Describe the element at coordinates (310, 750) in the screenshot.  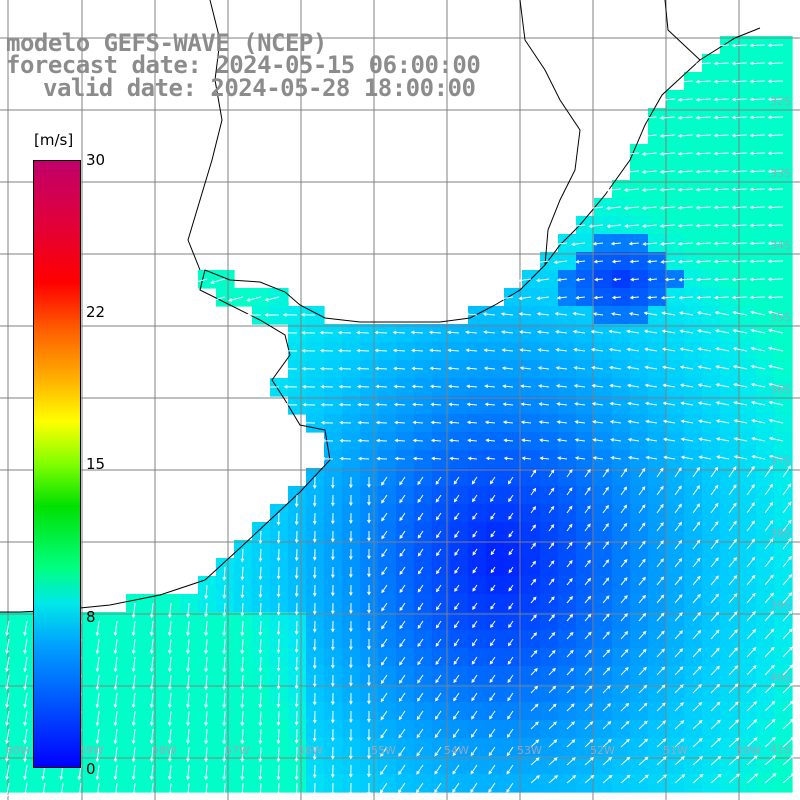
I see `longitude-label: 56W` at that location.